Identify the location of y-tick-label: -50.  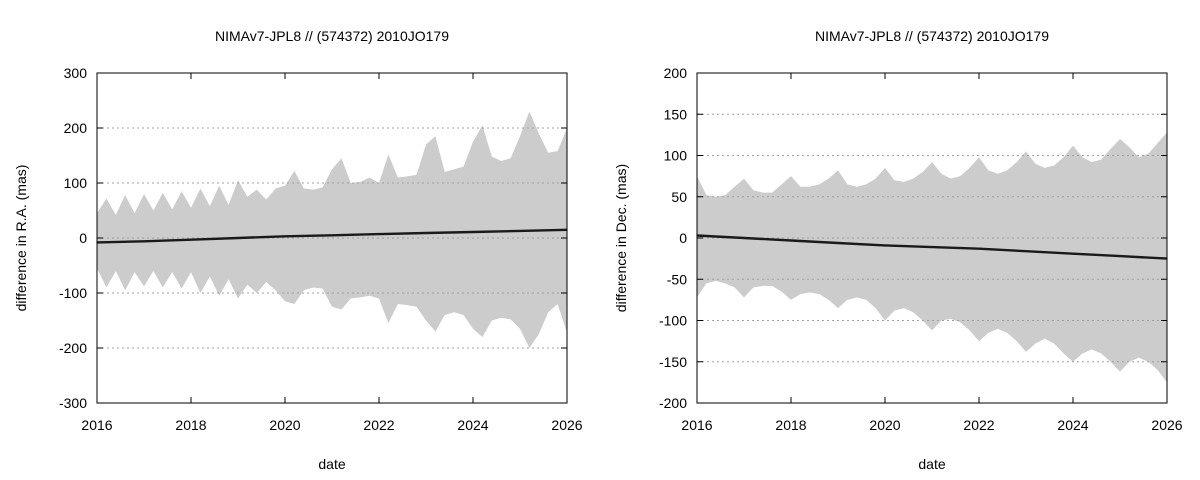
(677, 279).